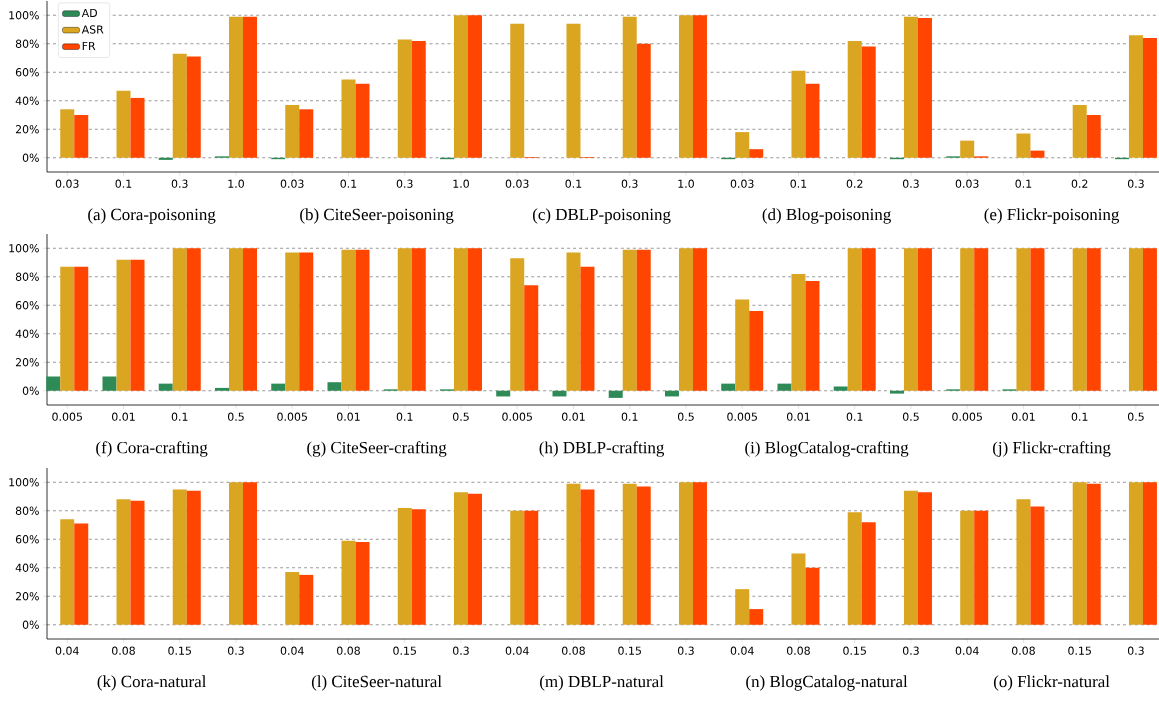  Describe the element at coordinates (152, 216) in the screenshot. I see `text: (a) Cora-poisoning` at that location.